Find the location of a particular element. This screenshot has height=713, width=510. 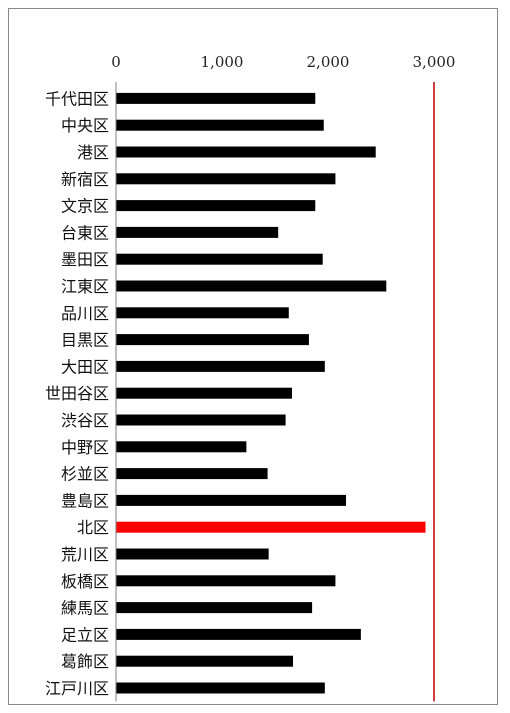

category-label: 新宿区 is located at coordinates (85, 179).